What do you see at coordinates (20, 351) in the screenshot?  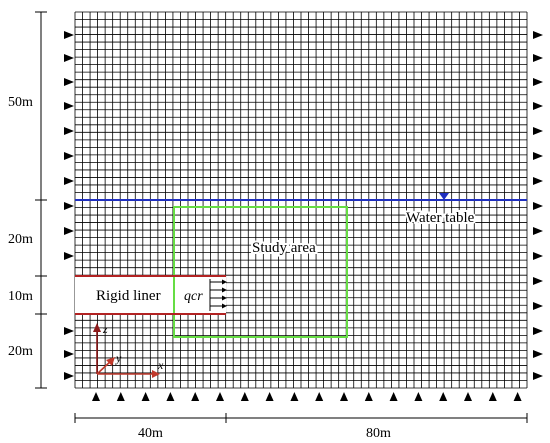 I see `dim-label-20m-lower: 20m` at bounding box center [20, 351].